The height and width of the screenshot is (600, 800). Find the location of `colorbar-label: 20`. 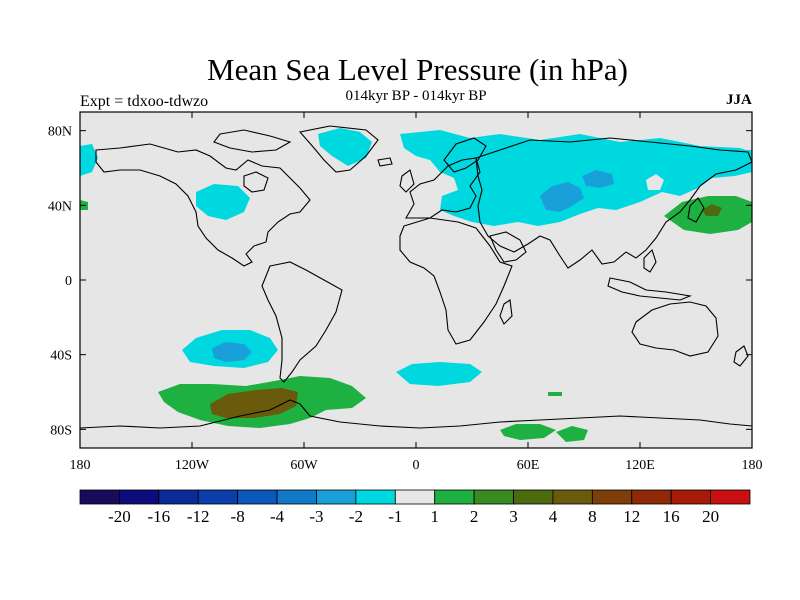

colorbar-label: 20 is located at coordinates (710, 516).